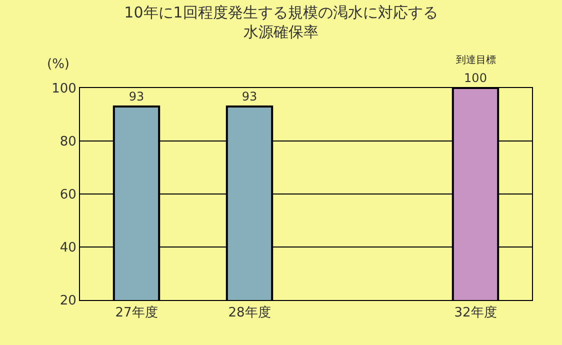 This screenshot has height=345, width=562. What do you see at coordinates (64, 89) in the screenshot?
I see `y-tick-label: 100` at bounding box center [64, 89].